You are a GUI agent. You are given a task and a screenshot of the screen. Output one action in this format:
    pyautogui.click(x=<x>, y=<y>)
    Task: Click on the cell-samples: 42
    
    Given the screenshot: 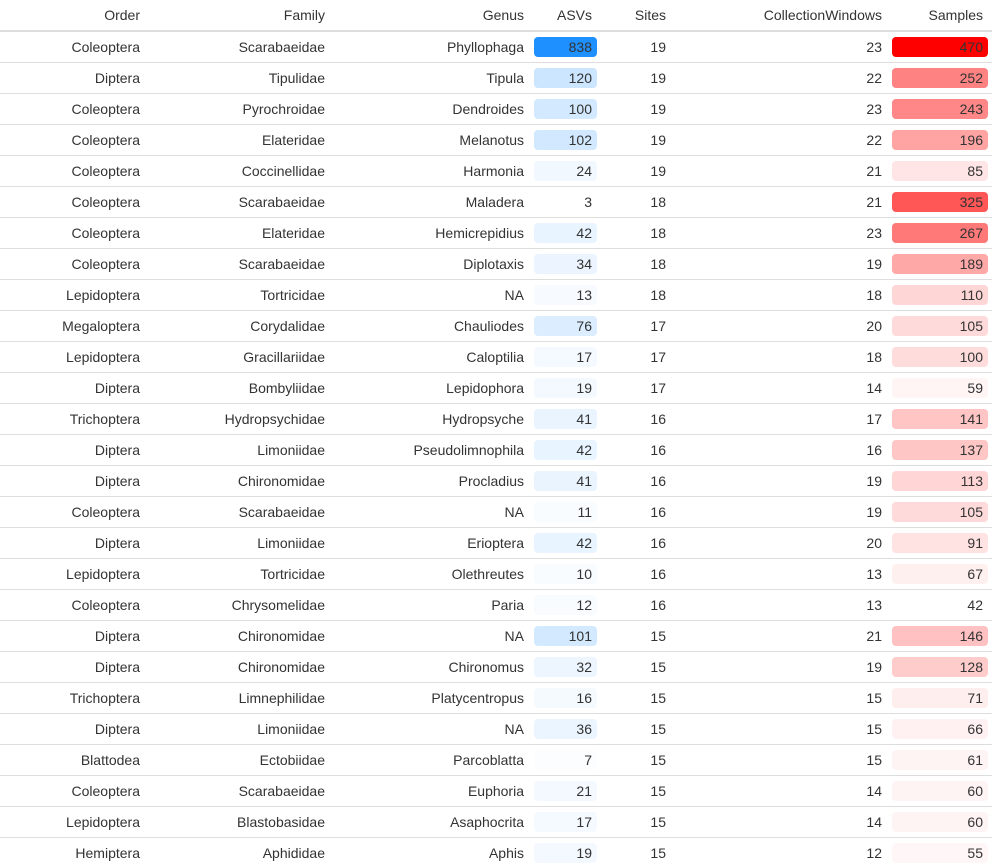 What is the action you would take?
    pyautogui.click(x=940, y=605)
    